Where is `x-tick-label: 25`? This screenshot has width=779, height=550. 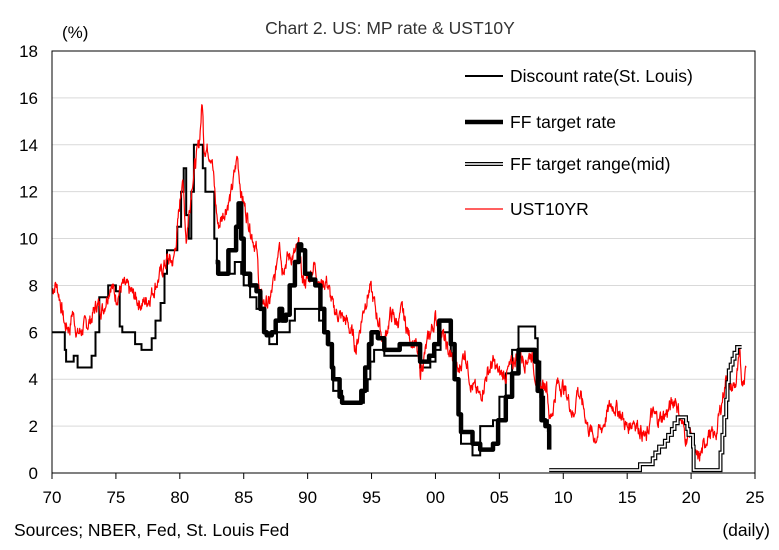 x-tick-label: 25 is located at coordinates (755, 497).